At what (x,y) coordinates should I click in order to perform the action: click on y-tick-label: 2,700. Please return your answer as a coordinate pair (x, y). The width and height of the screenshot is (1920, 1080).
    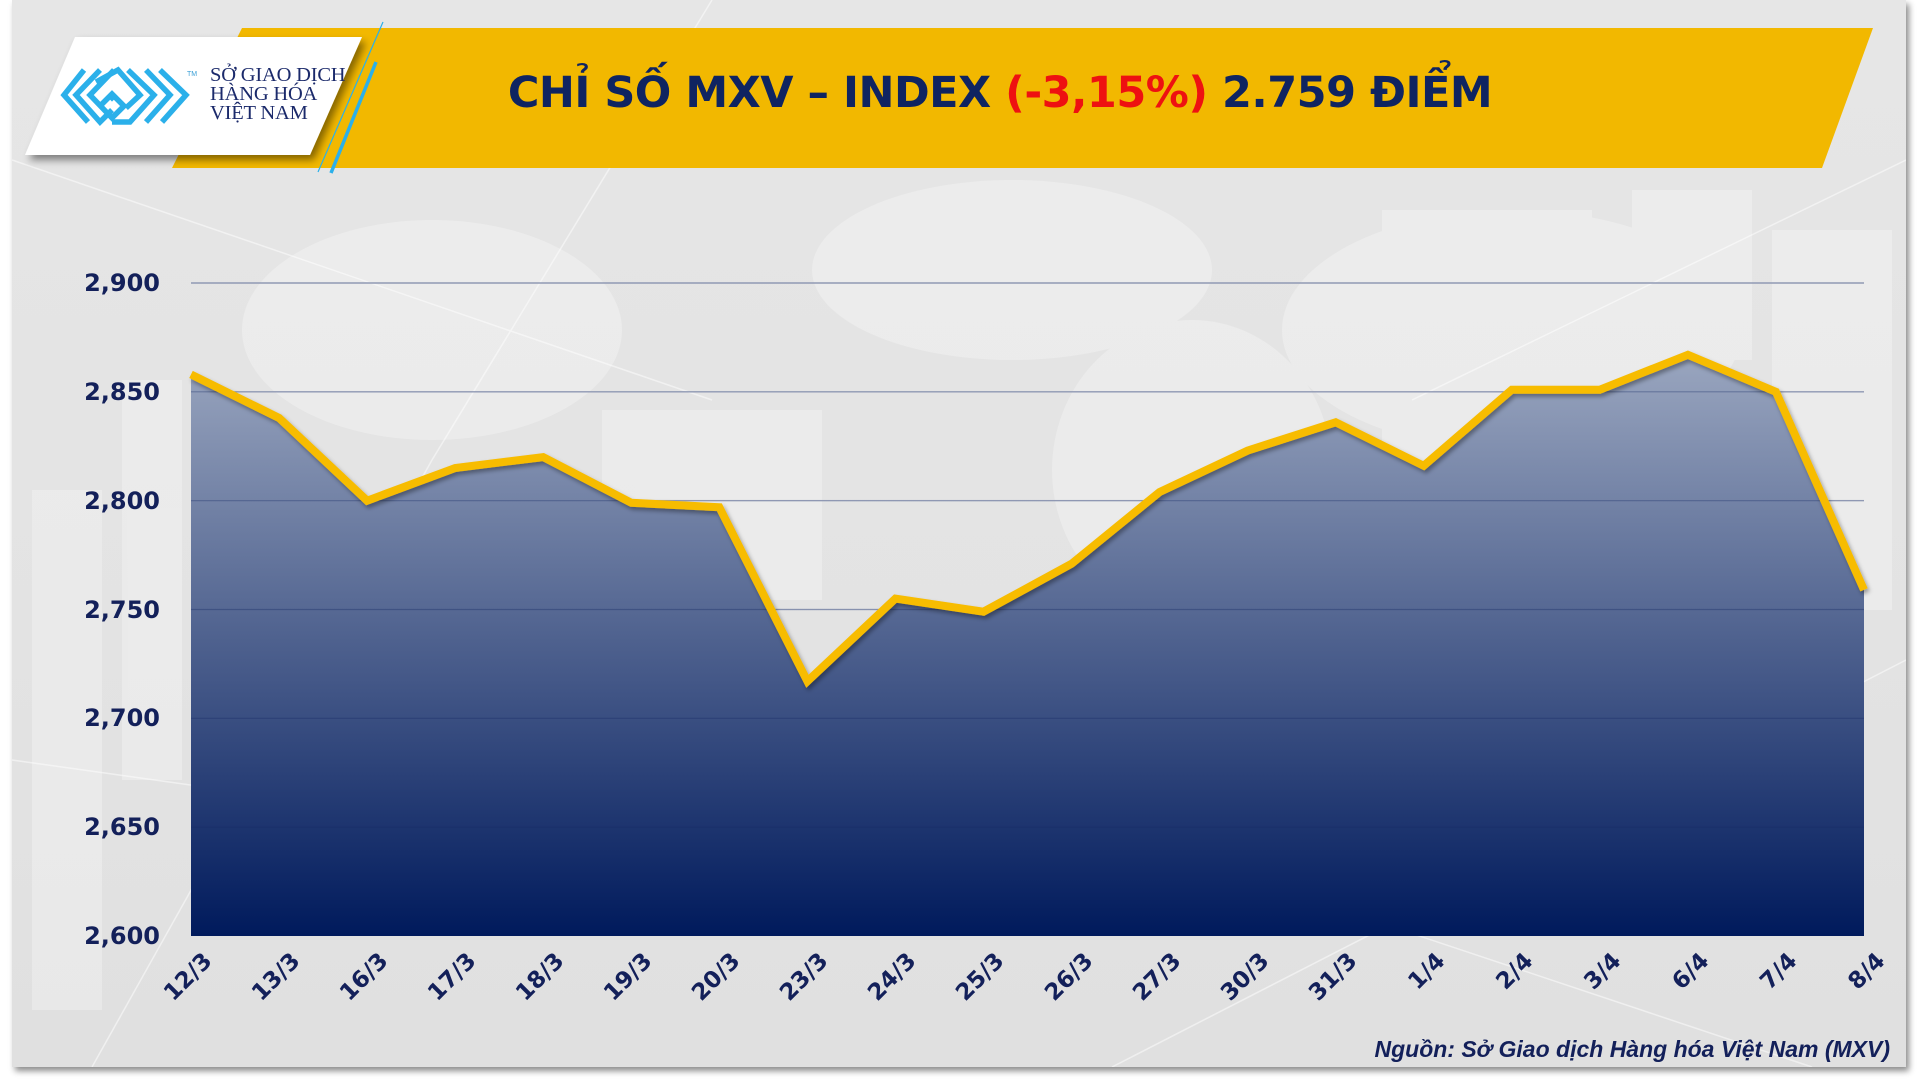
    Looking at the image, I should click on (122, 718).